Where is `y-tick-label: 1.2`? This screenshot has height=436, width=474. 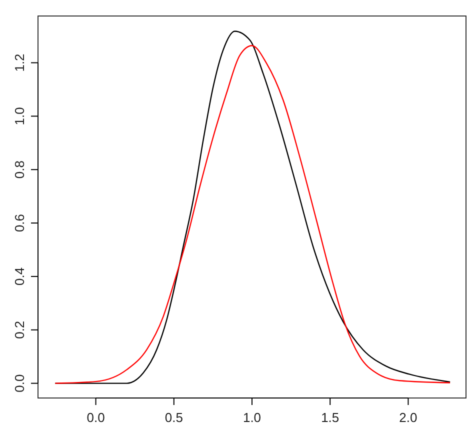 y-tick-label: 1.2 is located at coordinates (19, 63).